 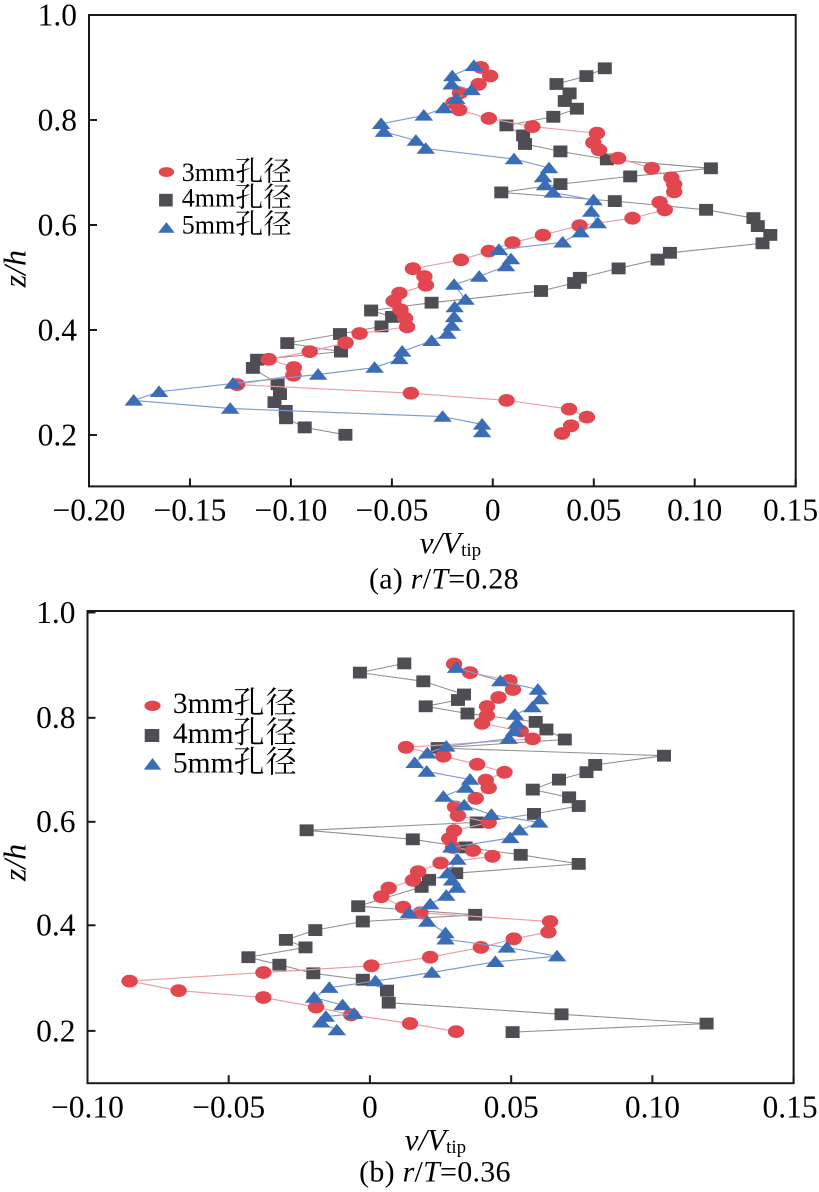 I want to click on svg-text: v/Vtip, so click(x=450, y=543).